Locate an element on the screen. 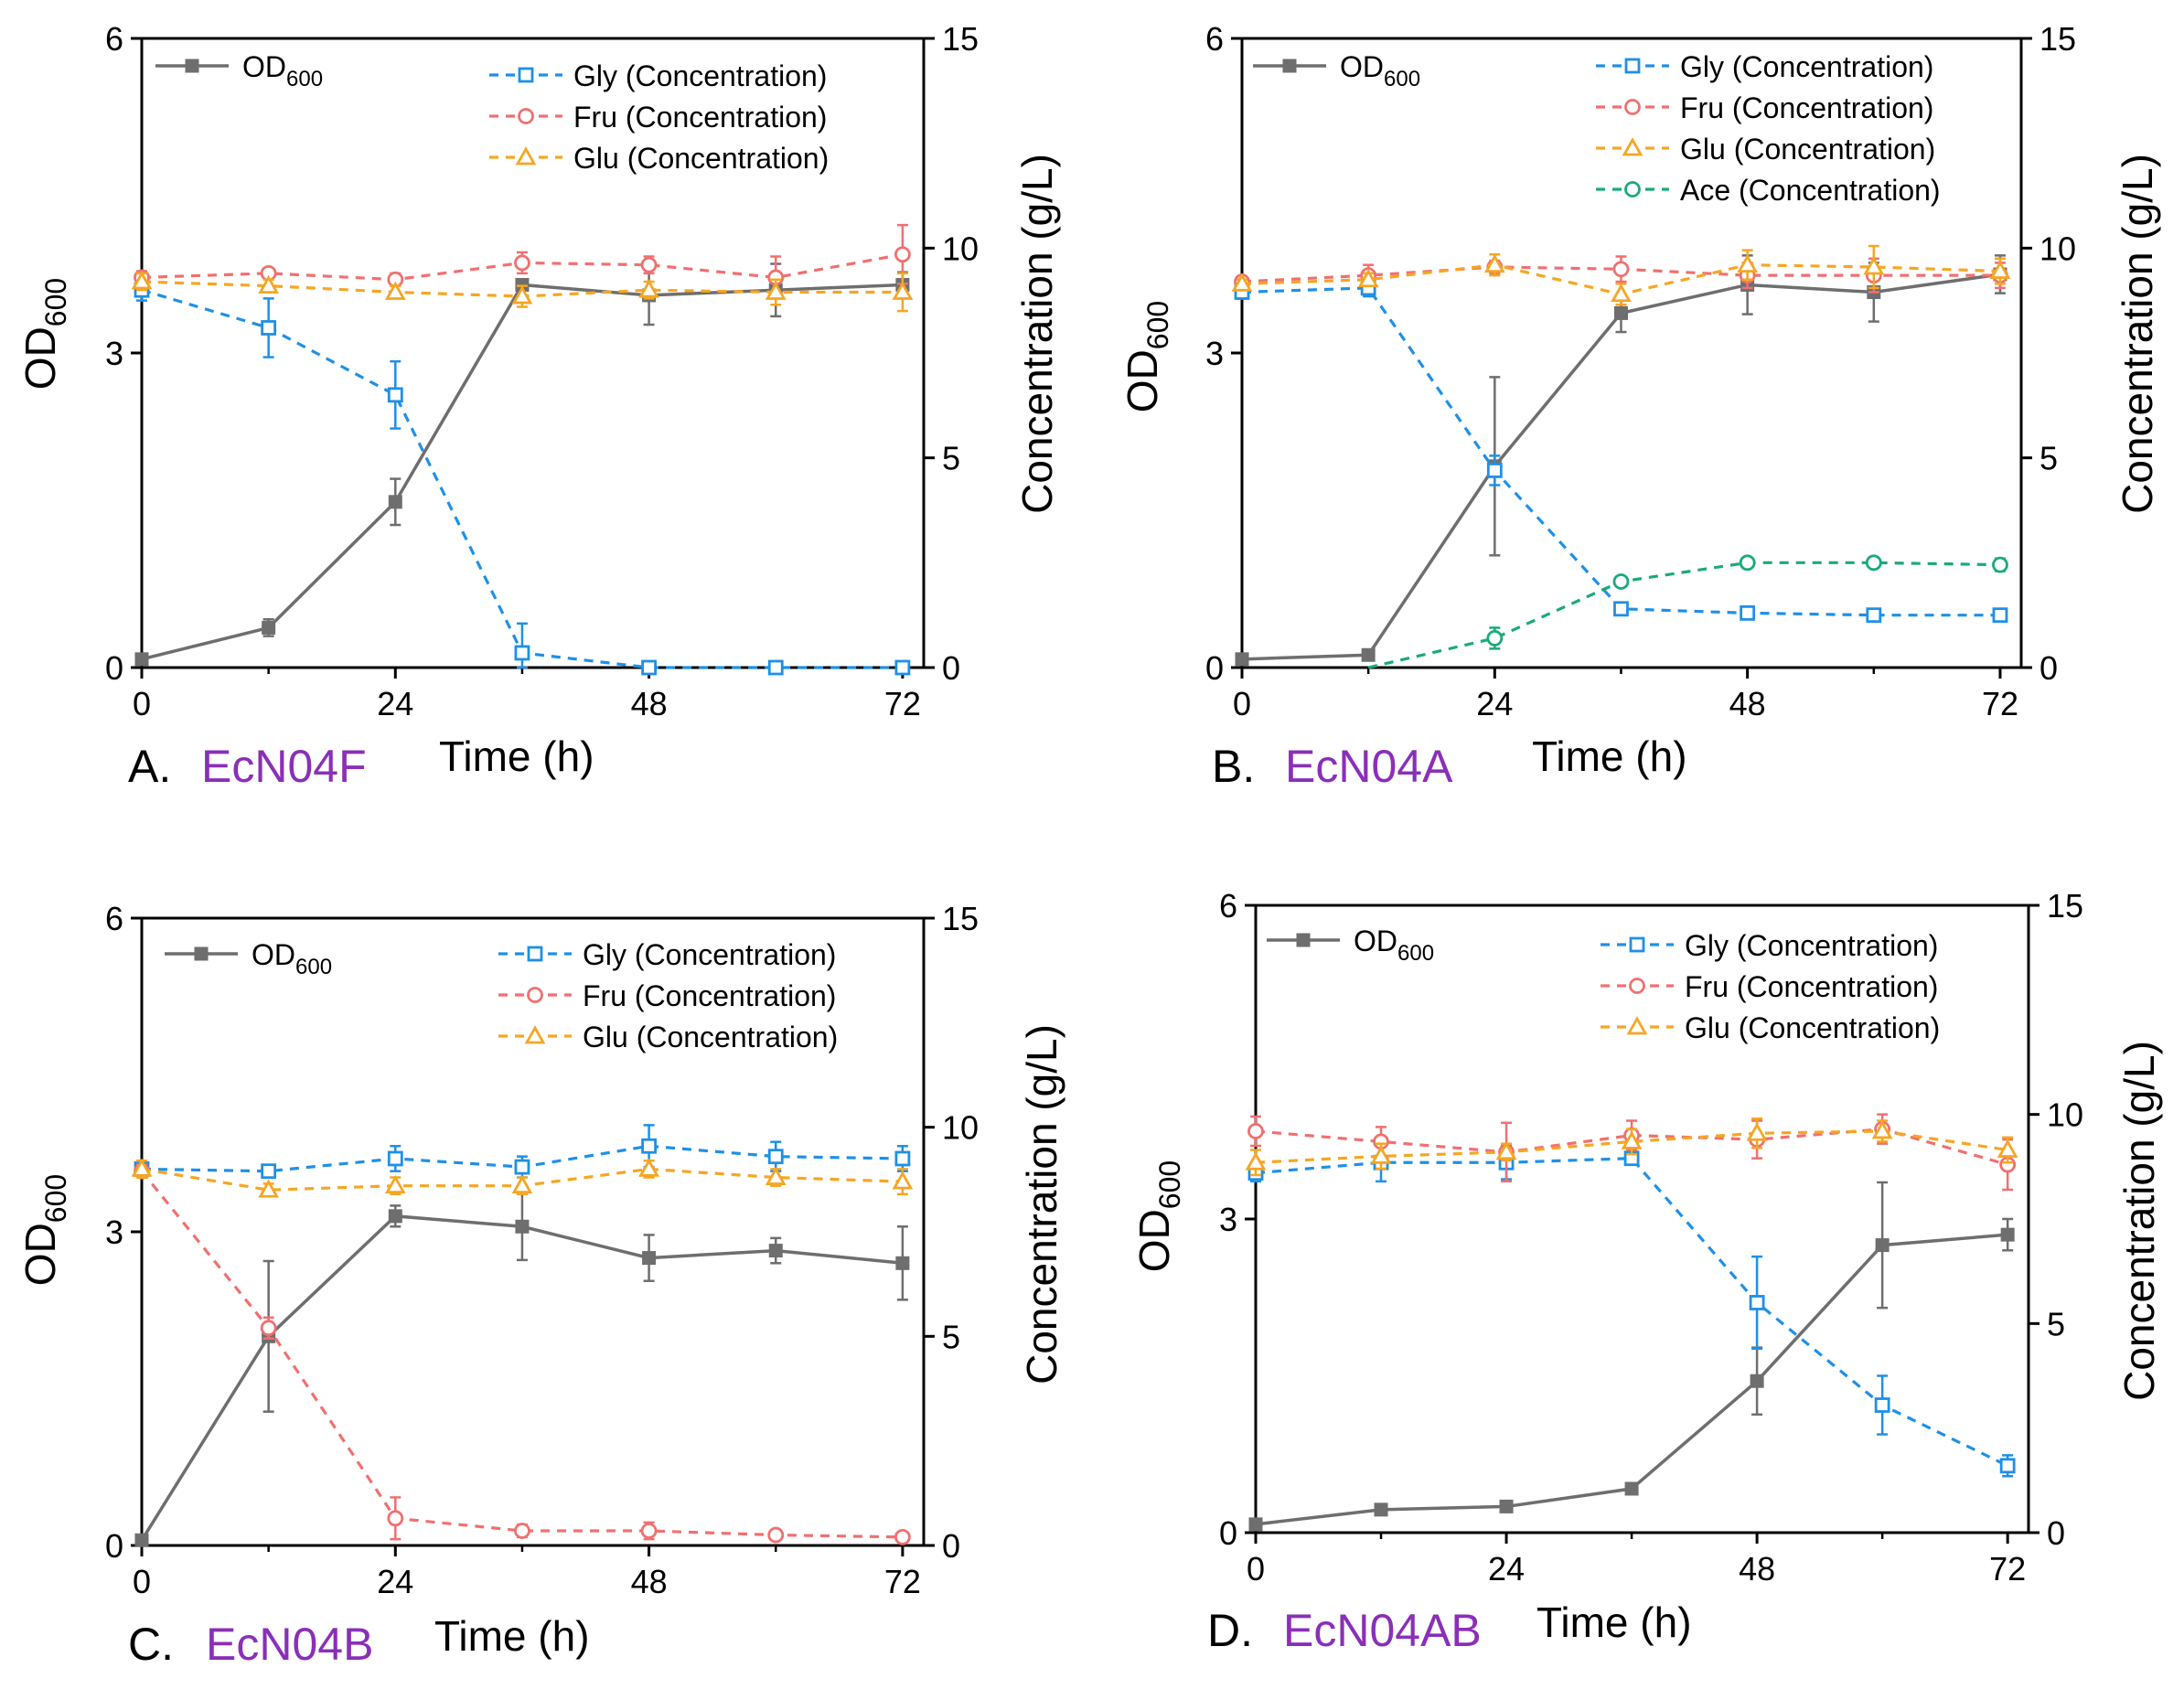 This screenshot has height=1700, width=2184. panel-letter: B. is located at coordinates (1233, 766).